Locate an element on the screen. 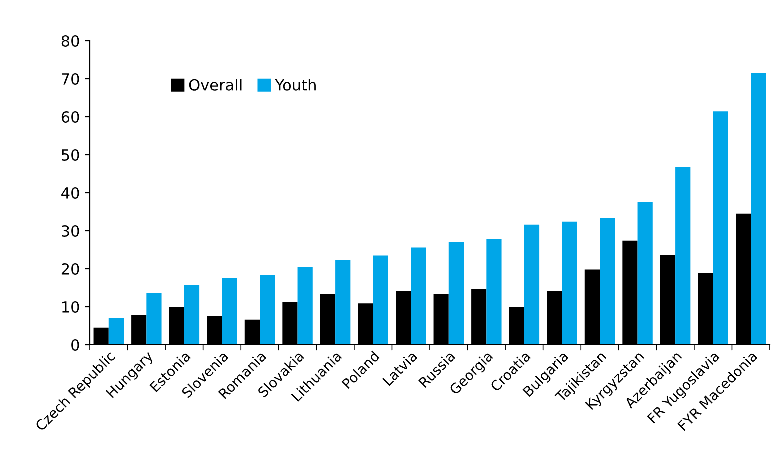 This screenshot has width=777, height=463. legend-label: Youth is located at coordinates (295, 85).